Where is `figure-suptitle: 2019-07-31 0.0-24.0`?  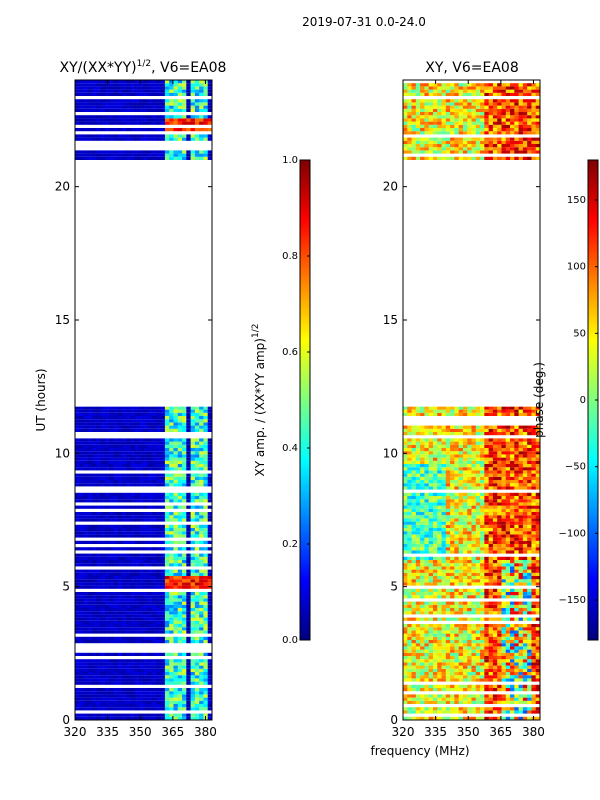
figure-suptitle: 2019-07-31 0.0-24.0 is located at coordinates (364, 22).